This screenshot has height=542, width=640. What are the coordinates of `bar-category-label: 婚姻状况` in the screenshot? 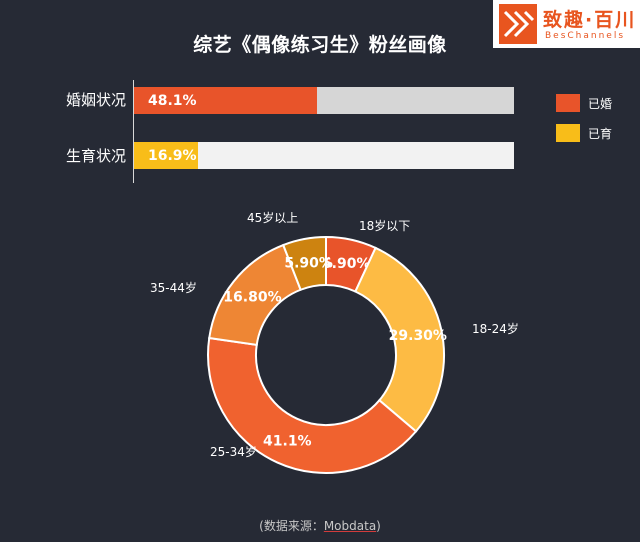 It's located at (95, 100).